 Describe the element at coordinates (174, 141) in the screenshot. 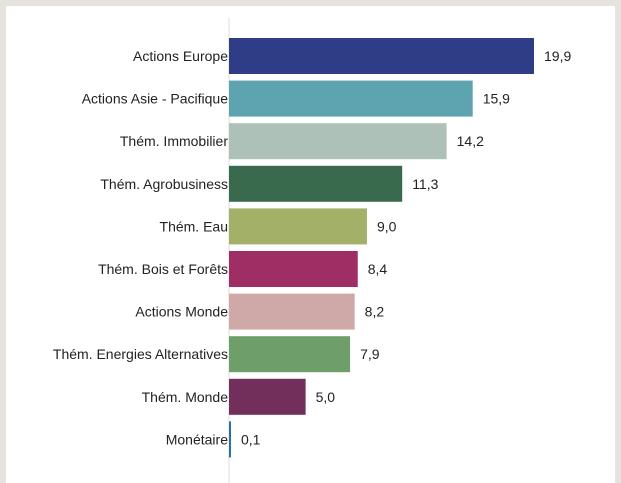

I see `category-label-them-immobilier: Thém. Immobilier` at that location.